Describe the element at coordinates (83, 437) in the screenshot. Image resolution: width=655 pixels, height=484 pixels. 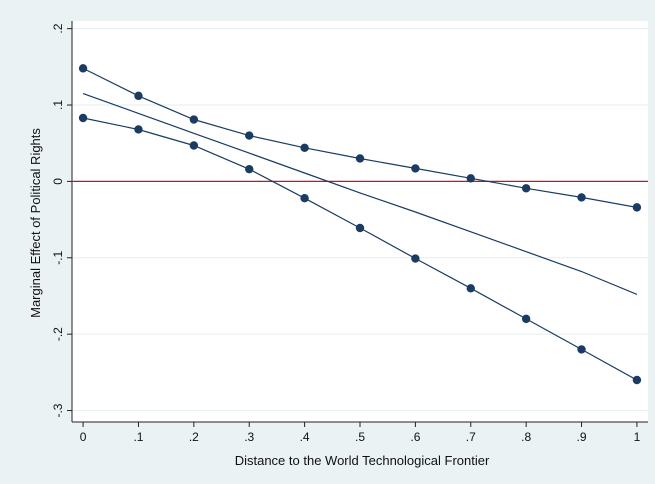
I see `x-tick-label: 0` at that location.